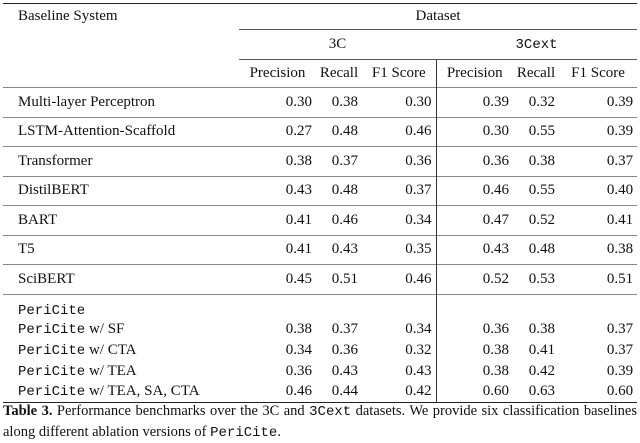 The width and height of the screenshot is (640, 443). What do you see at coordinates (536, 102) in the screenshot?
I see `value-cell: 0.32` at bounding box center [536, 102].